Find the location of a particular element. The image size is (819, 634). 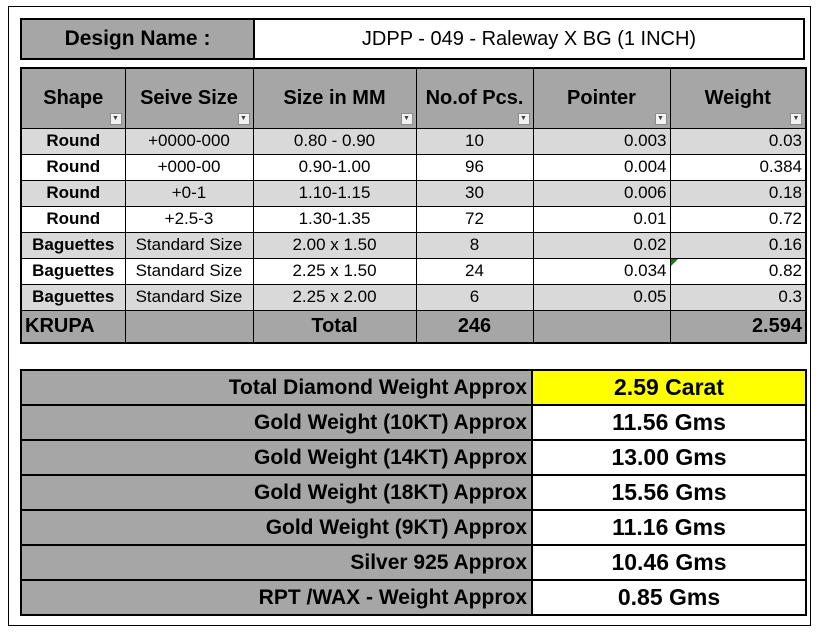

summary-label: RPT /WAX - Weight Approx is located at coordinates (276, 597).